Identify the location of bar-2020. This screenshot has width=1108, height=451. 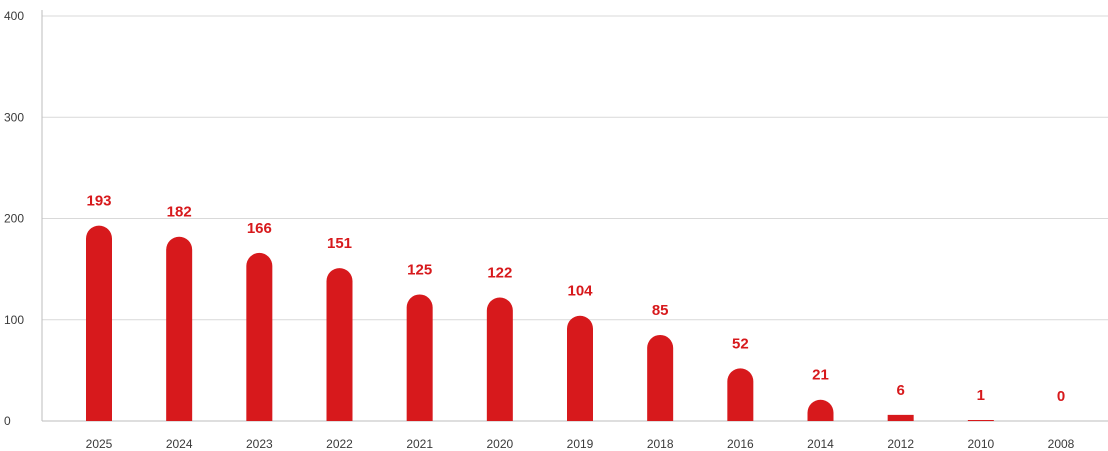
(499, 359).